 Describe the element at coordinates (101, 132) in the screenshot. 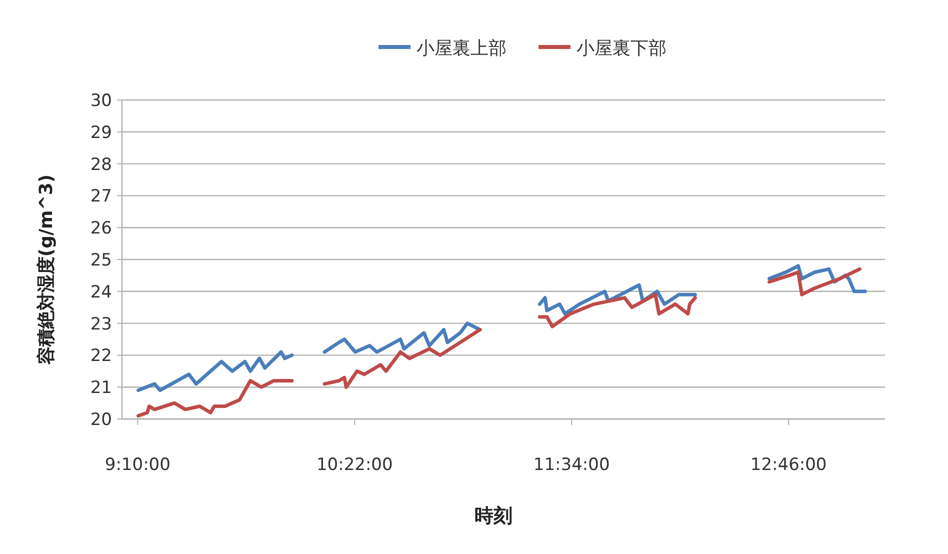

I see `y-tick-label: 29` at that location.